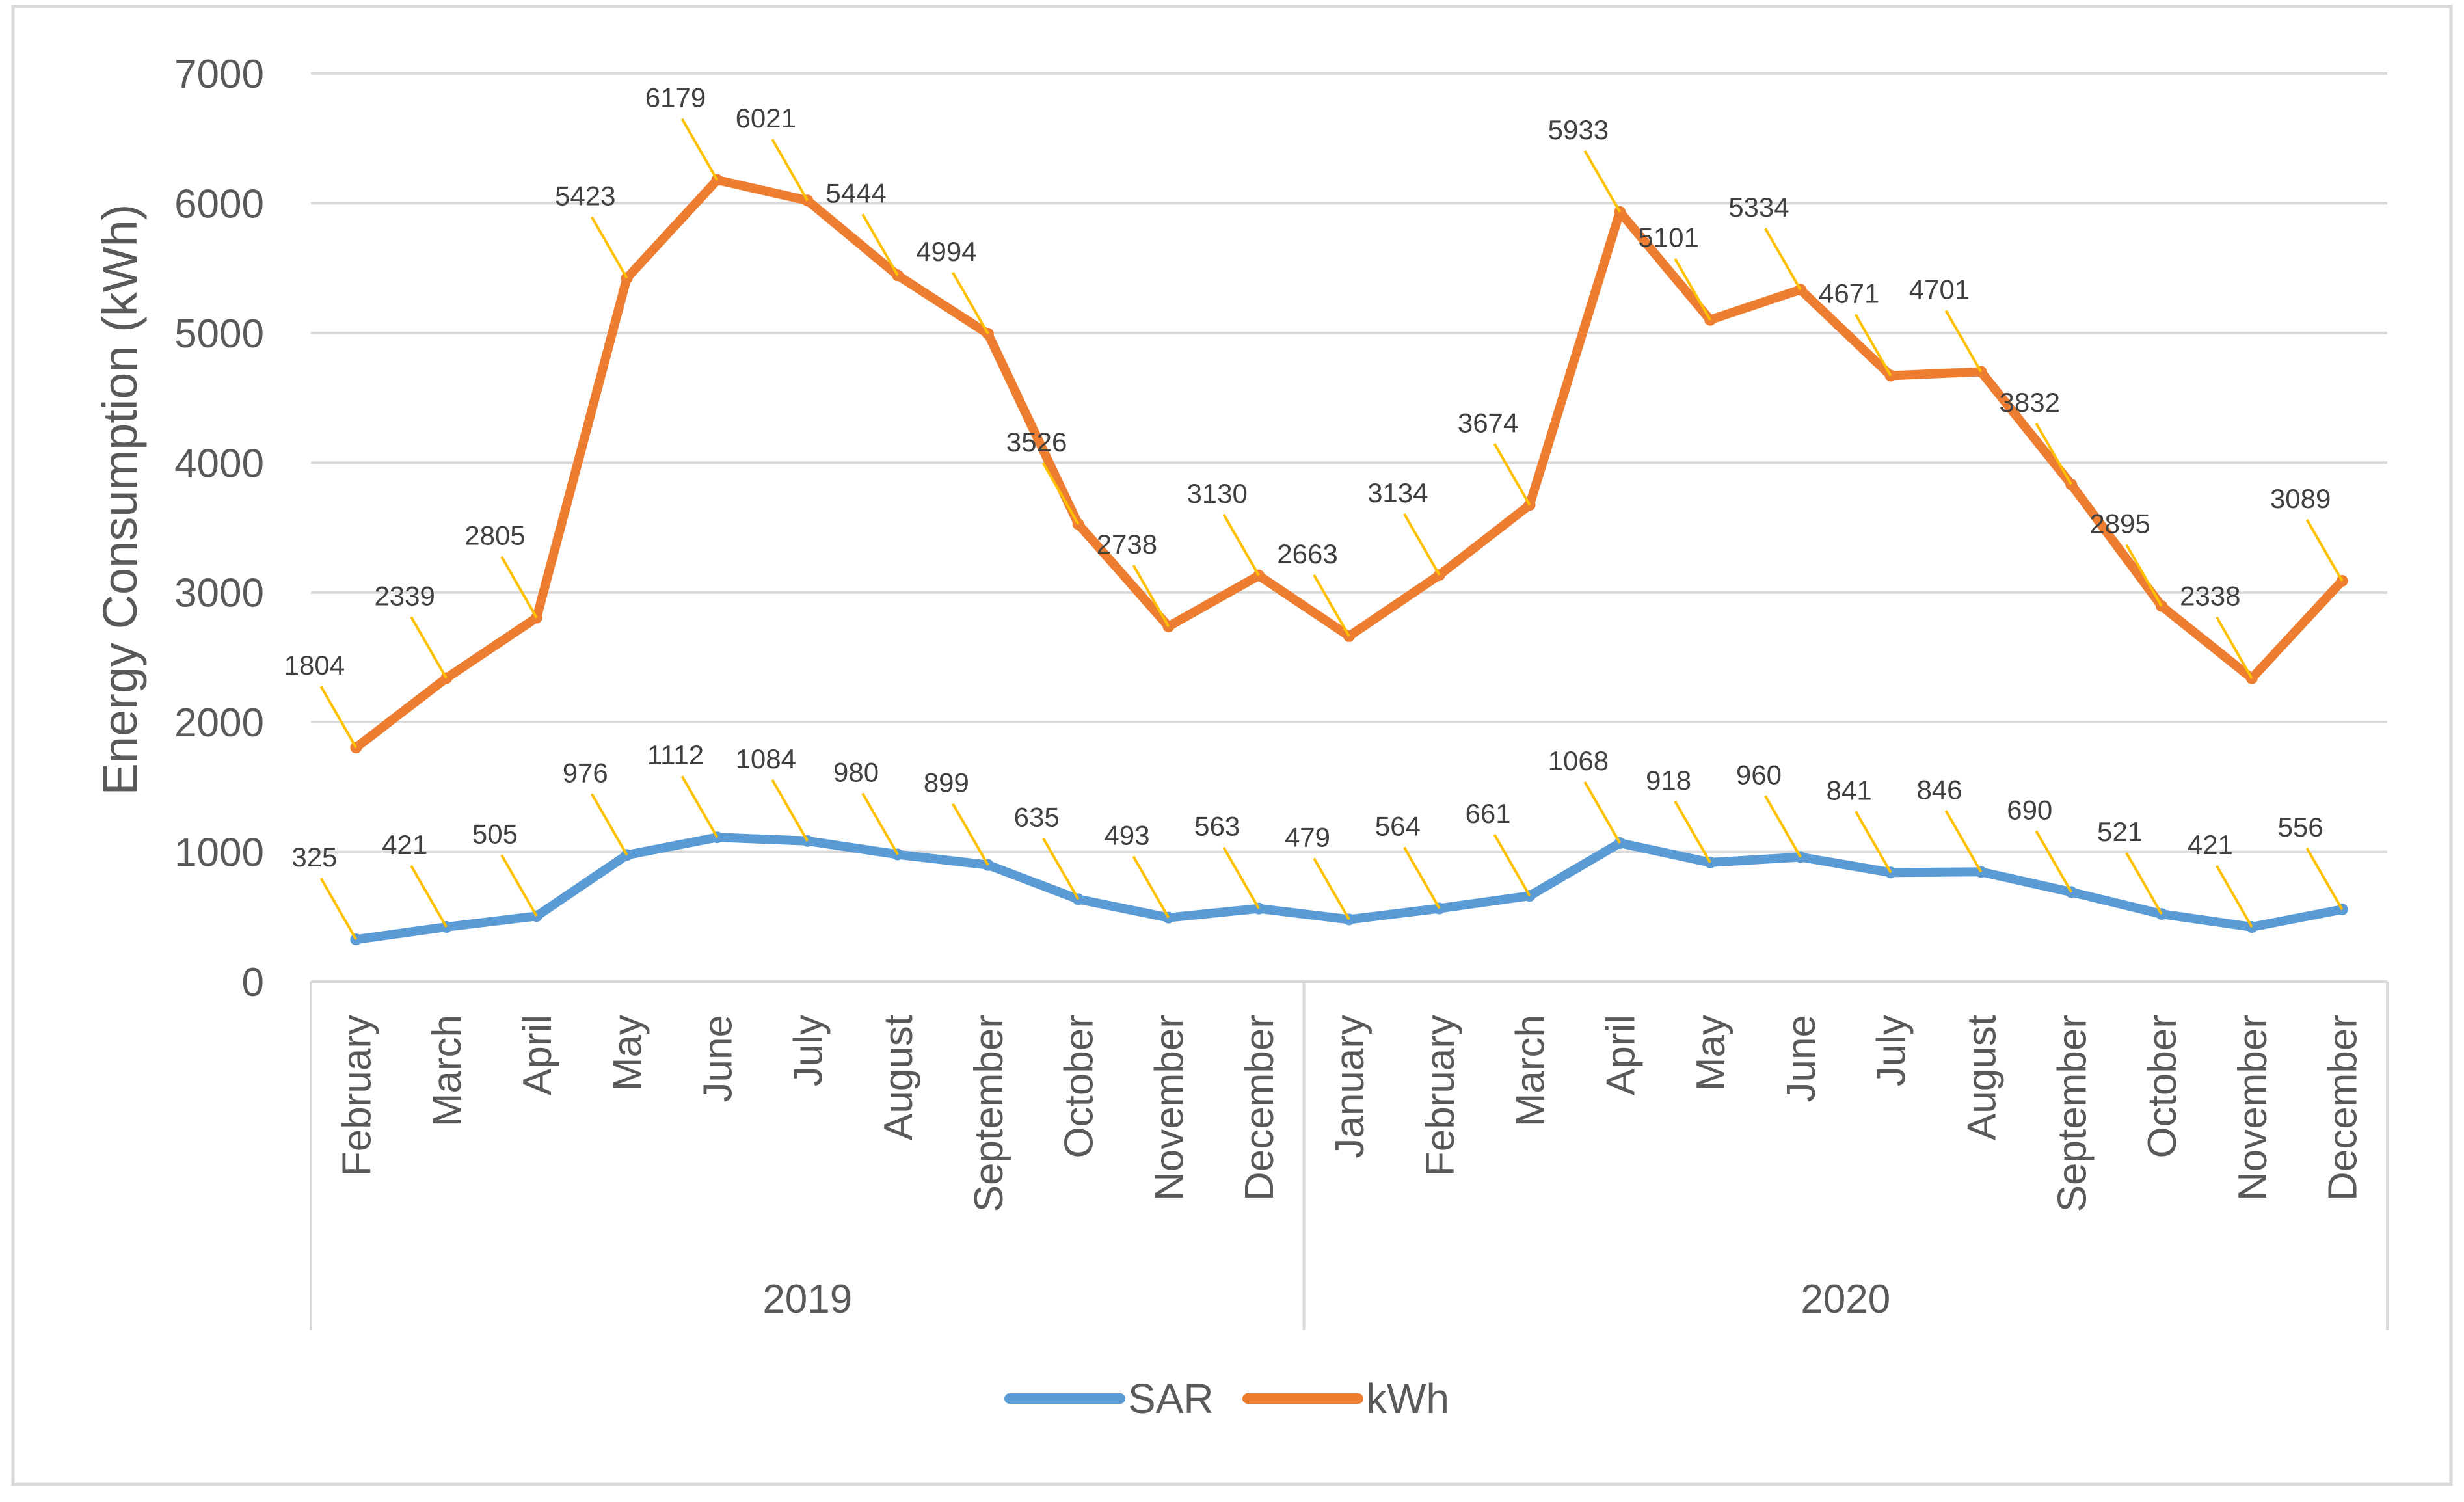  I want to click on x-category-label: November, so click(2253, 1108).